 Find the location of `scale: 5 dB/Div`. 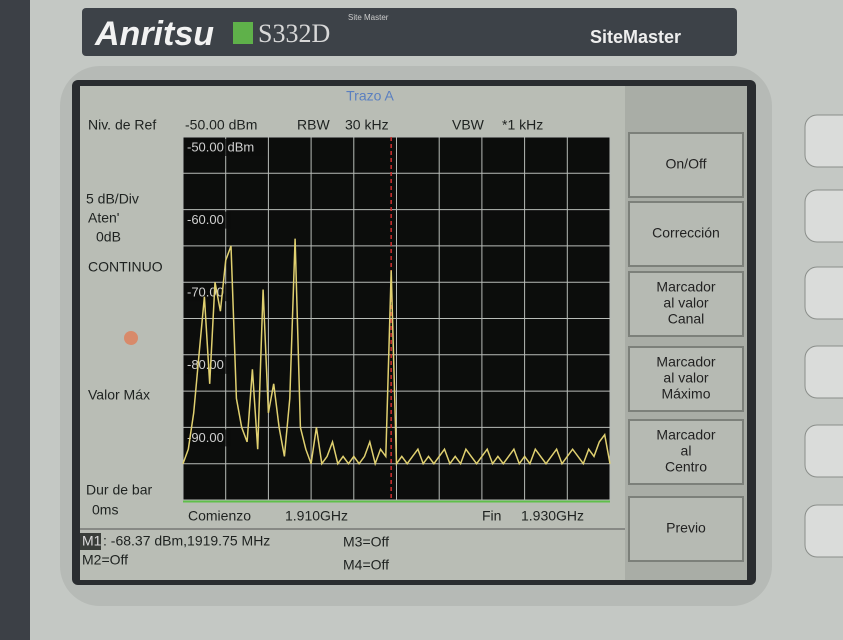

scale: 5 dB/Div is located at coordinates (112, 199).